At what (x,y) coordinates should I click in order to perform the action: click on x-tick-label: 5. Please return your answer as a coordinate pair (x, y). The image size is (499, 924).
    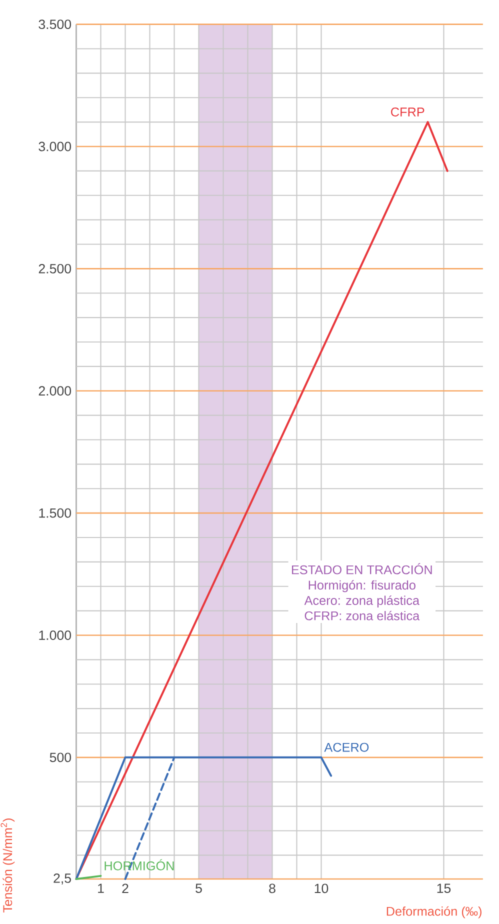
    Looking at the image, I should click on (199, 888).